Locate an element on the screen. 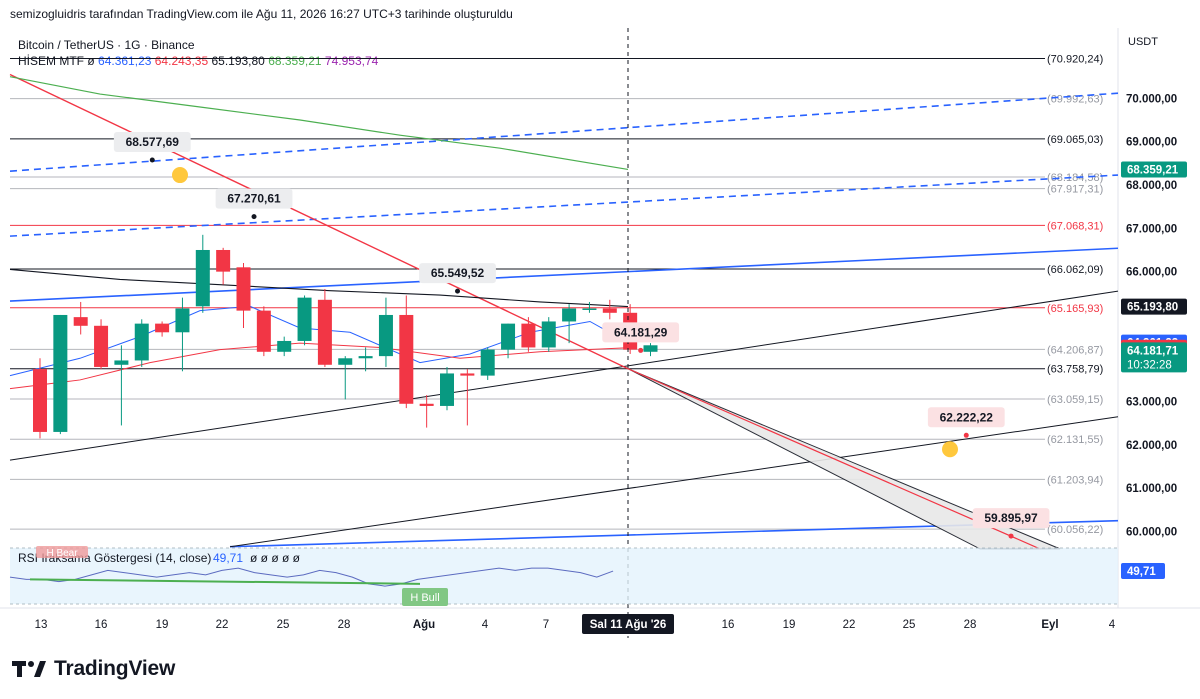 This screenshot has height=699, width=1200. time-axis-tick: Eyl is located at coordinates (1049, 625).